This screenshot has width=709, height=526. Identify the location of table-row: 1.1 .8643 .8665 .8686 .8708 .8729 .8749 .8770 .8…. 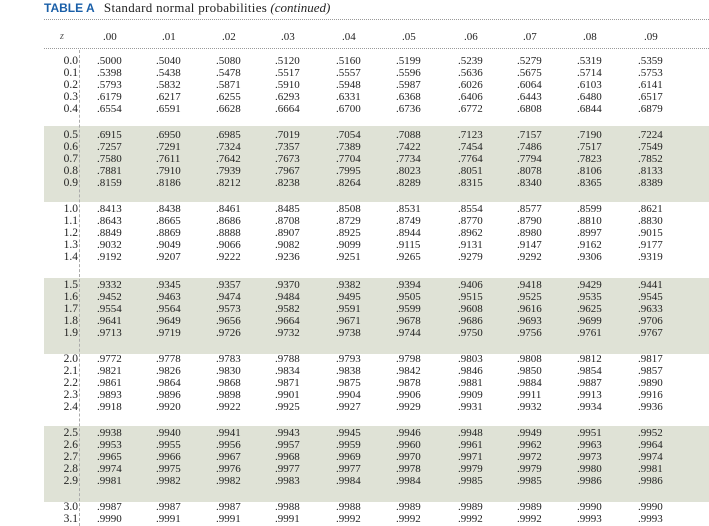
(376, 221).